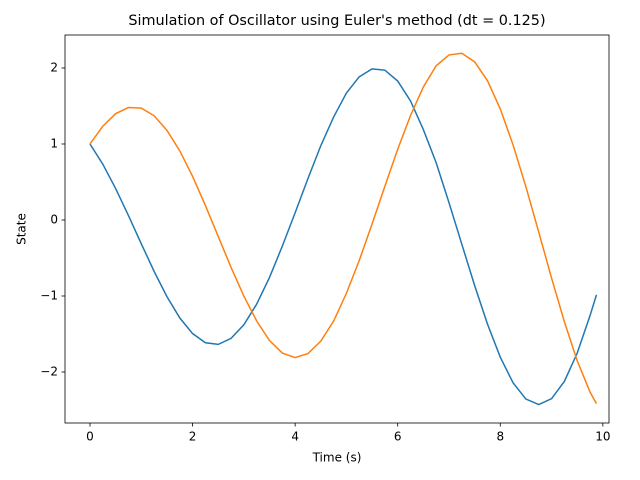  I want to click on x-tick-label: 4, so click(295, 437).